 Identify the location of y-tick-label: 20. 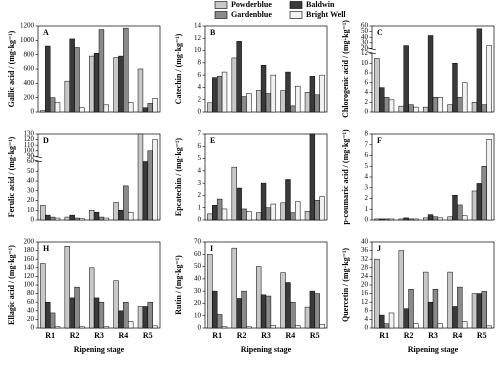
(198, 303).